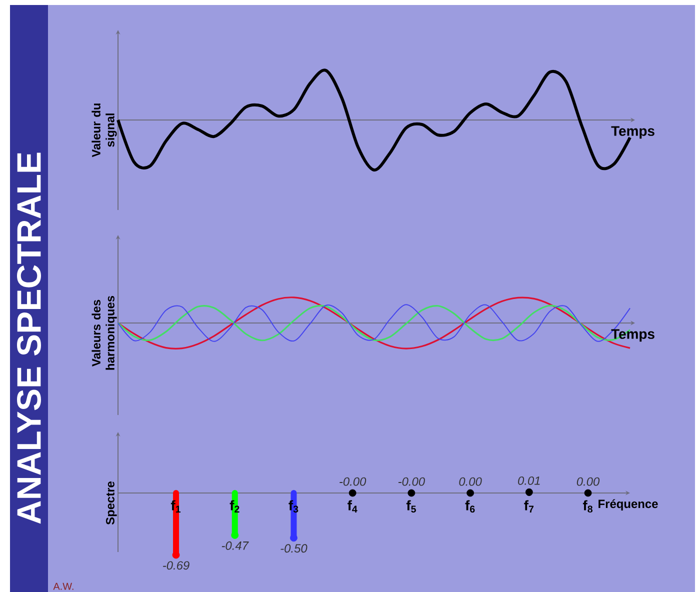  Describe the element at coordinates (628, 504) in the screenshot. I see `x-axis-title: Fréquence` at that location.